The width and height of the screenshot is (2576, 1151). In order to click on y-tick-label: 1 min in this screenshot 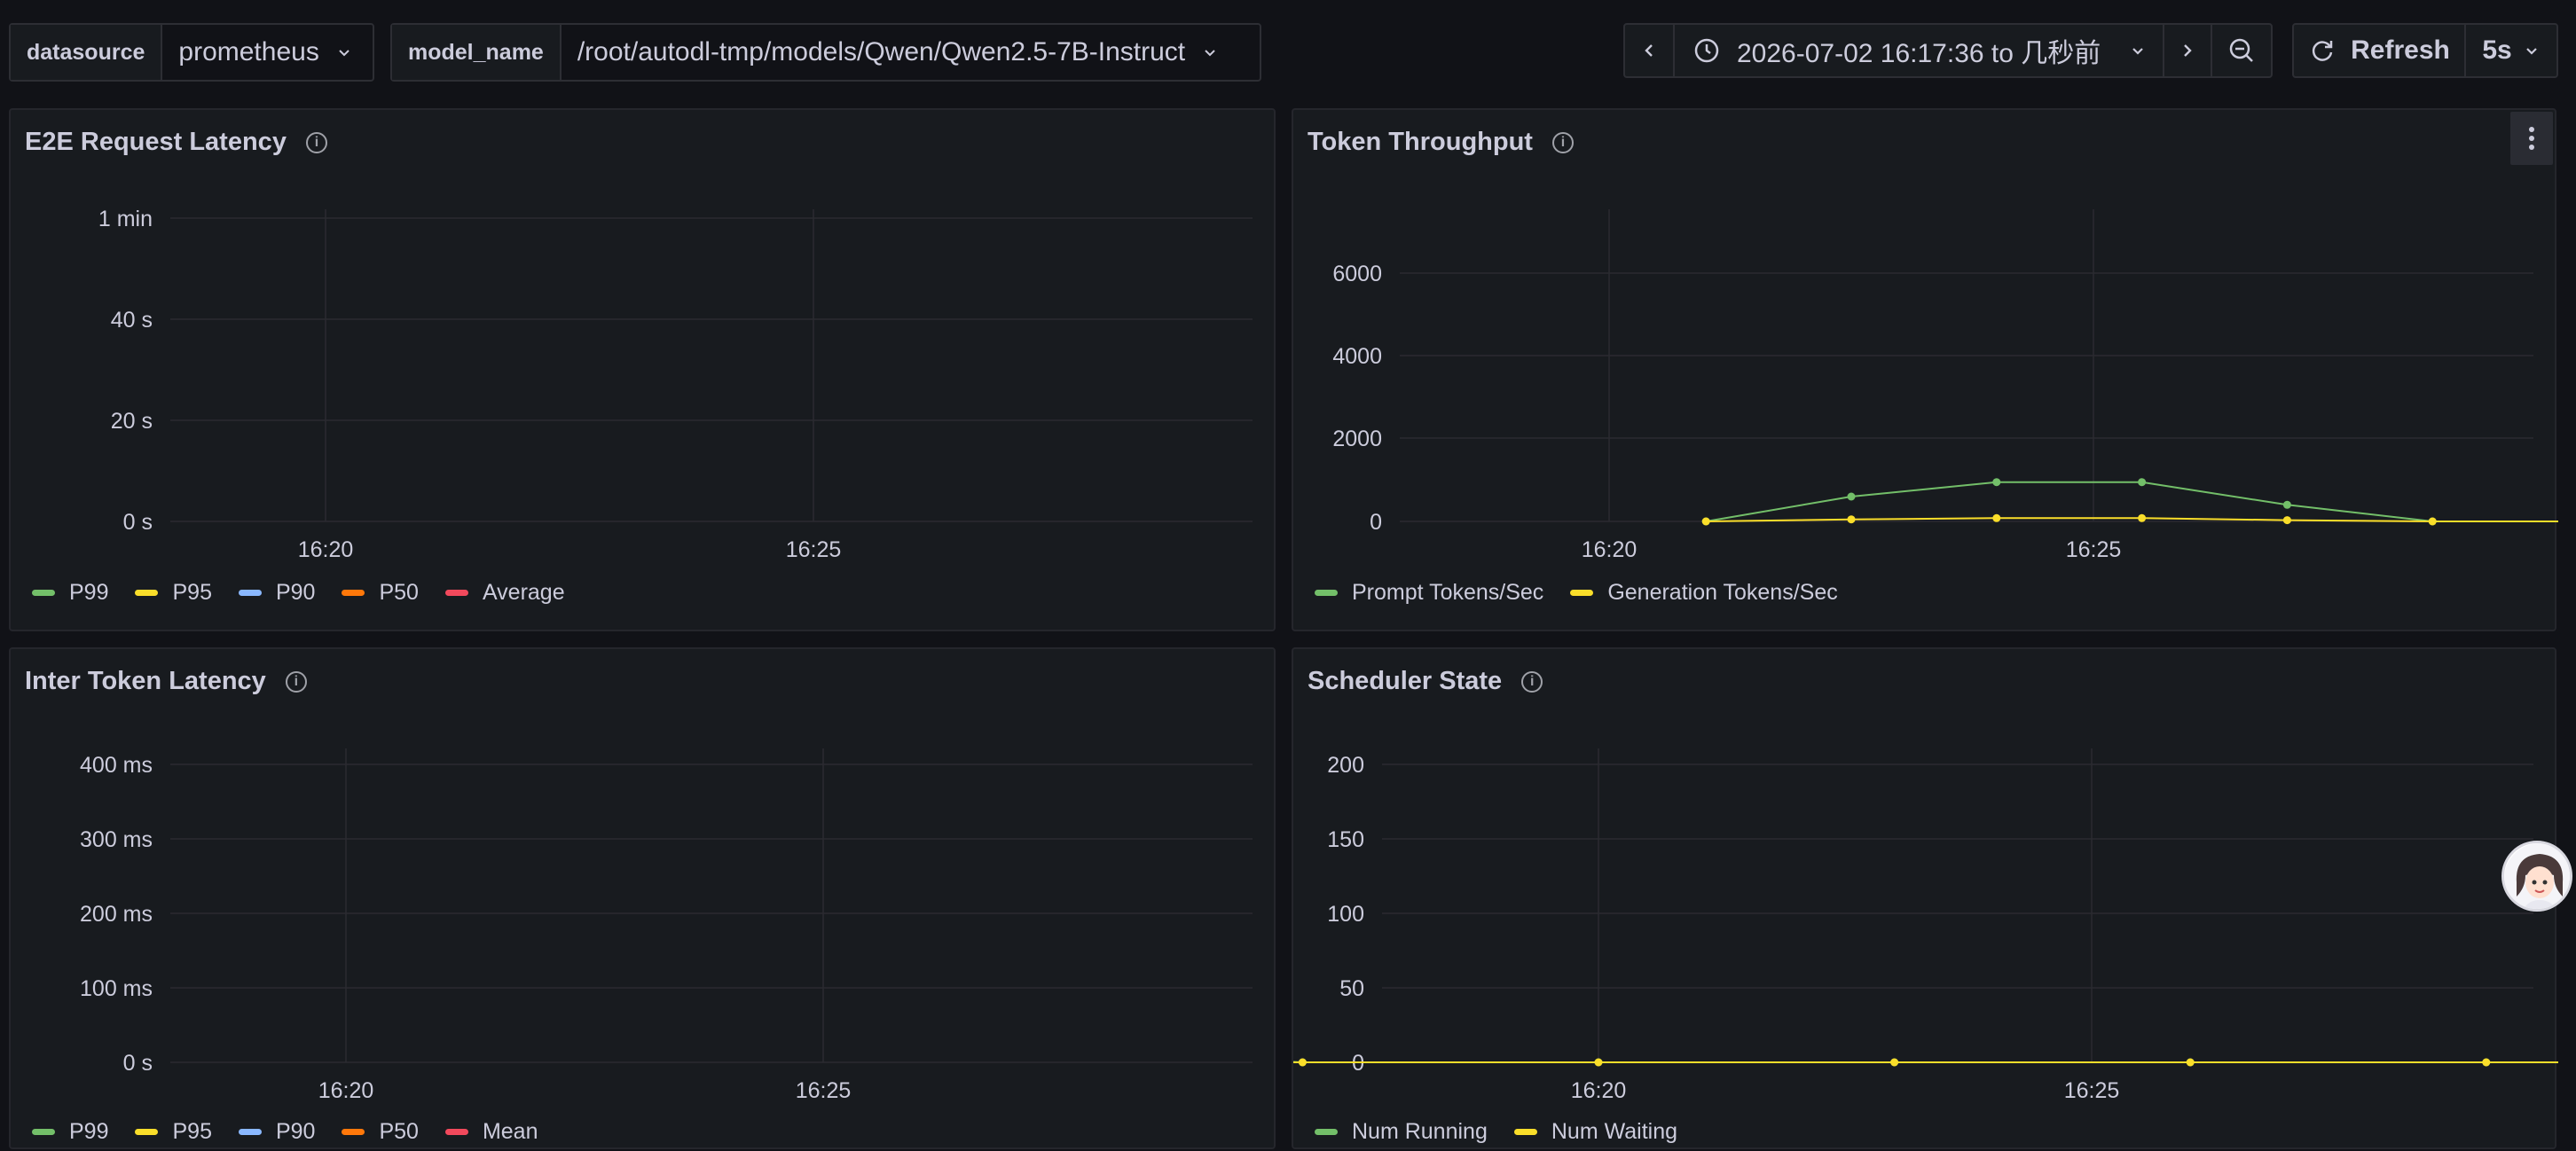, I will do `click(125, 219)`.